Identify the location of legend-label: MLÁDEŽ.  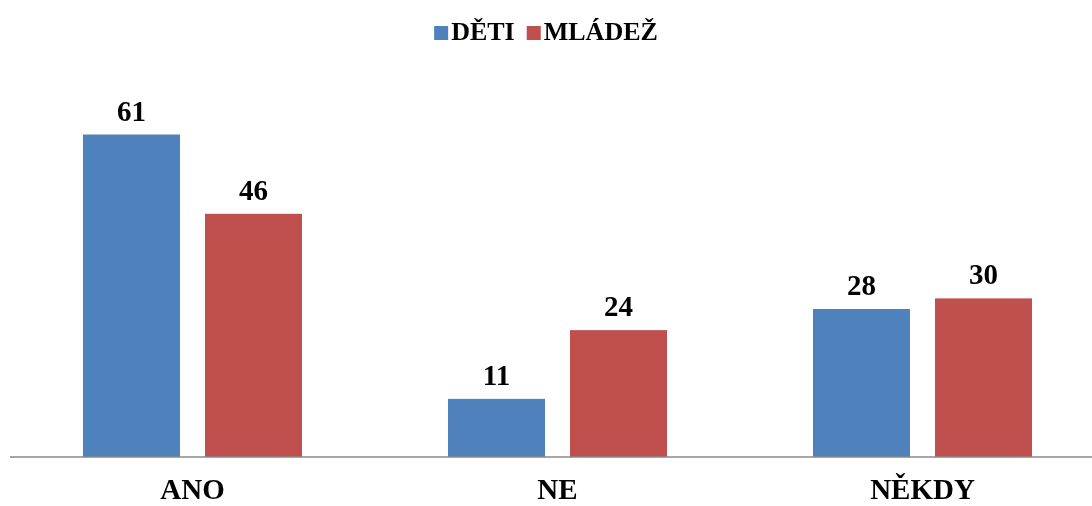
(600, 31).